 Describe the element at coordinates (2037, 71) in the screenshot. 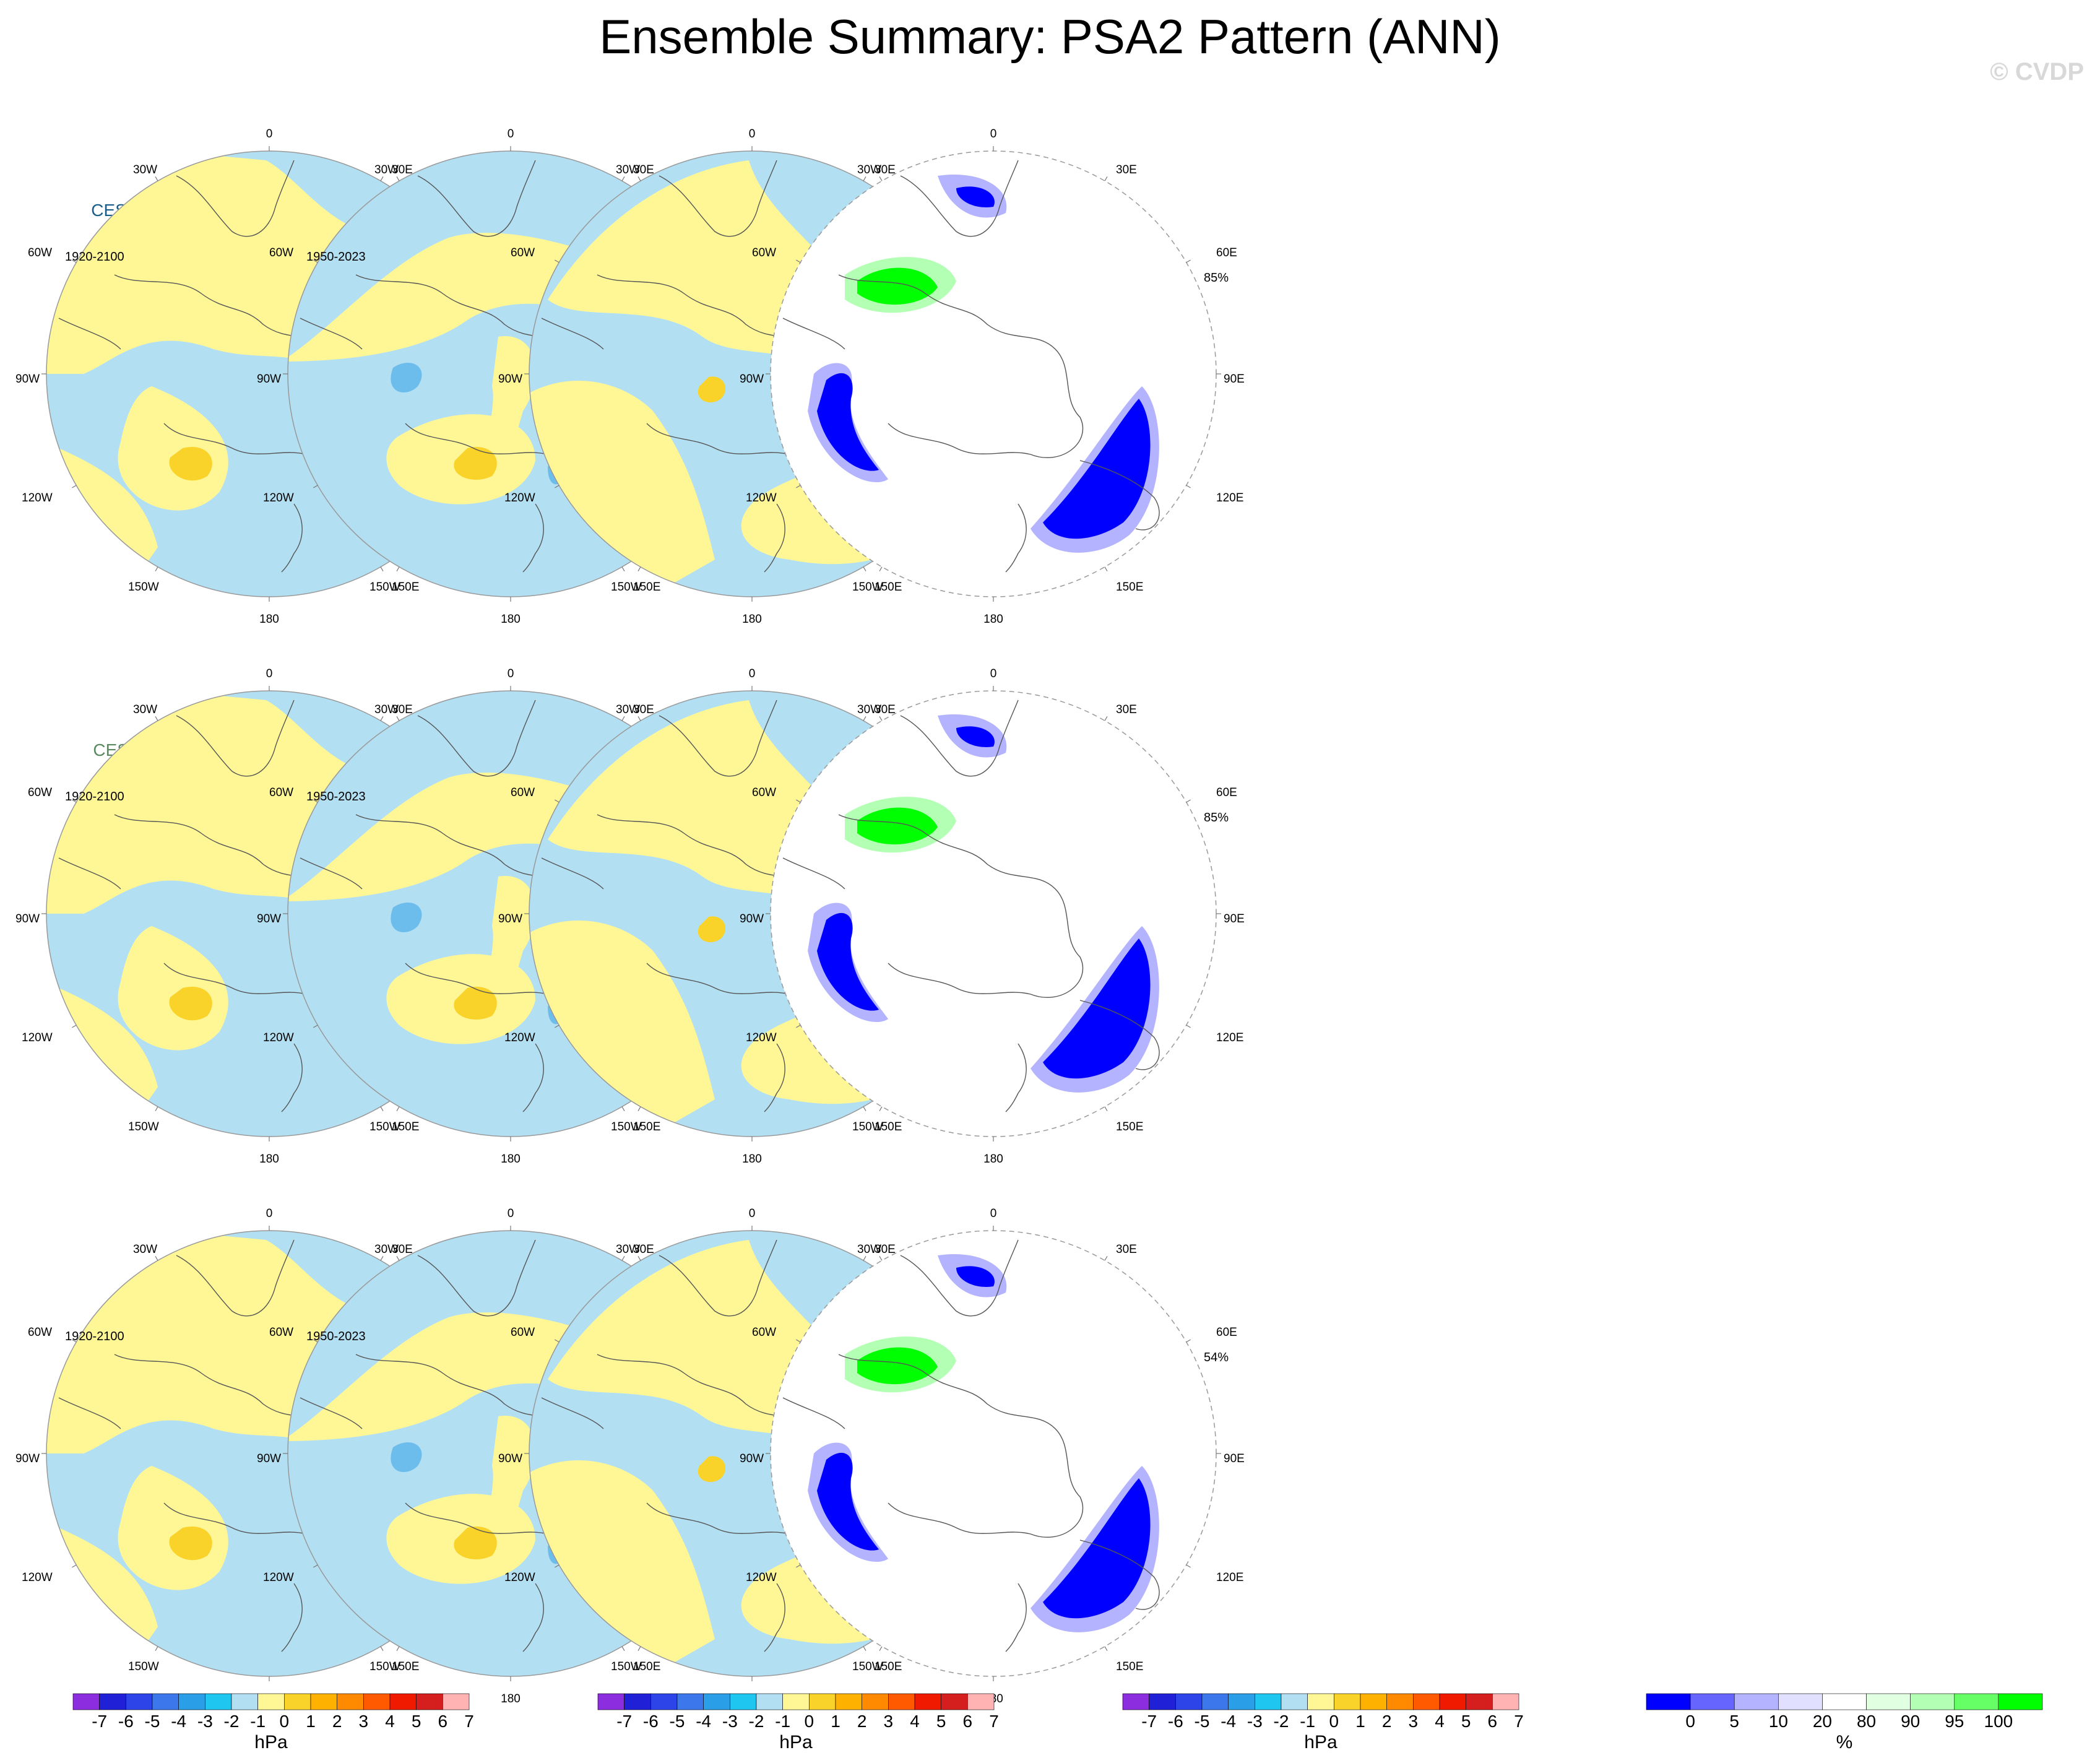

I see `cvdp-watermark: © CVDP` at that location.